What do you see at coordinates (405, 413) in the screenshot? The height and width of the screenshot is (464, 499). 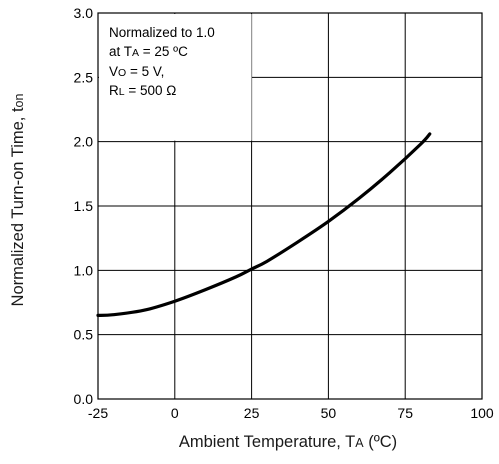 I see `x-tick-label: 75` at bounding box center [405, 413].